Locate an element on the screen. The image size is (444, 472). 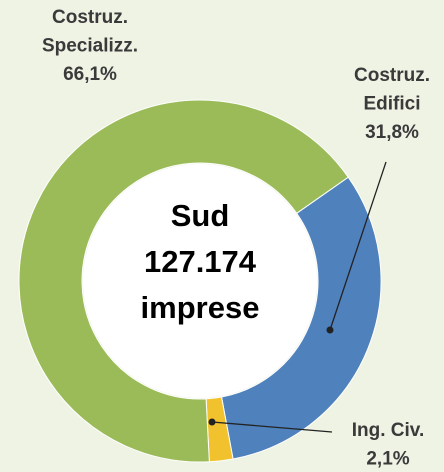
segment-label: Specializz. is located at coordinates (90, 46).